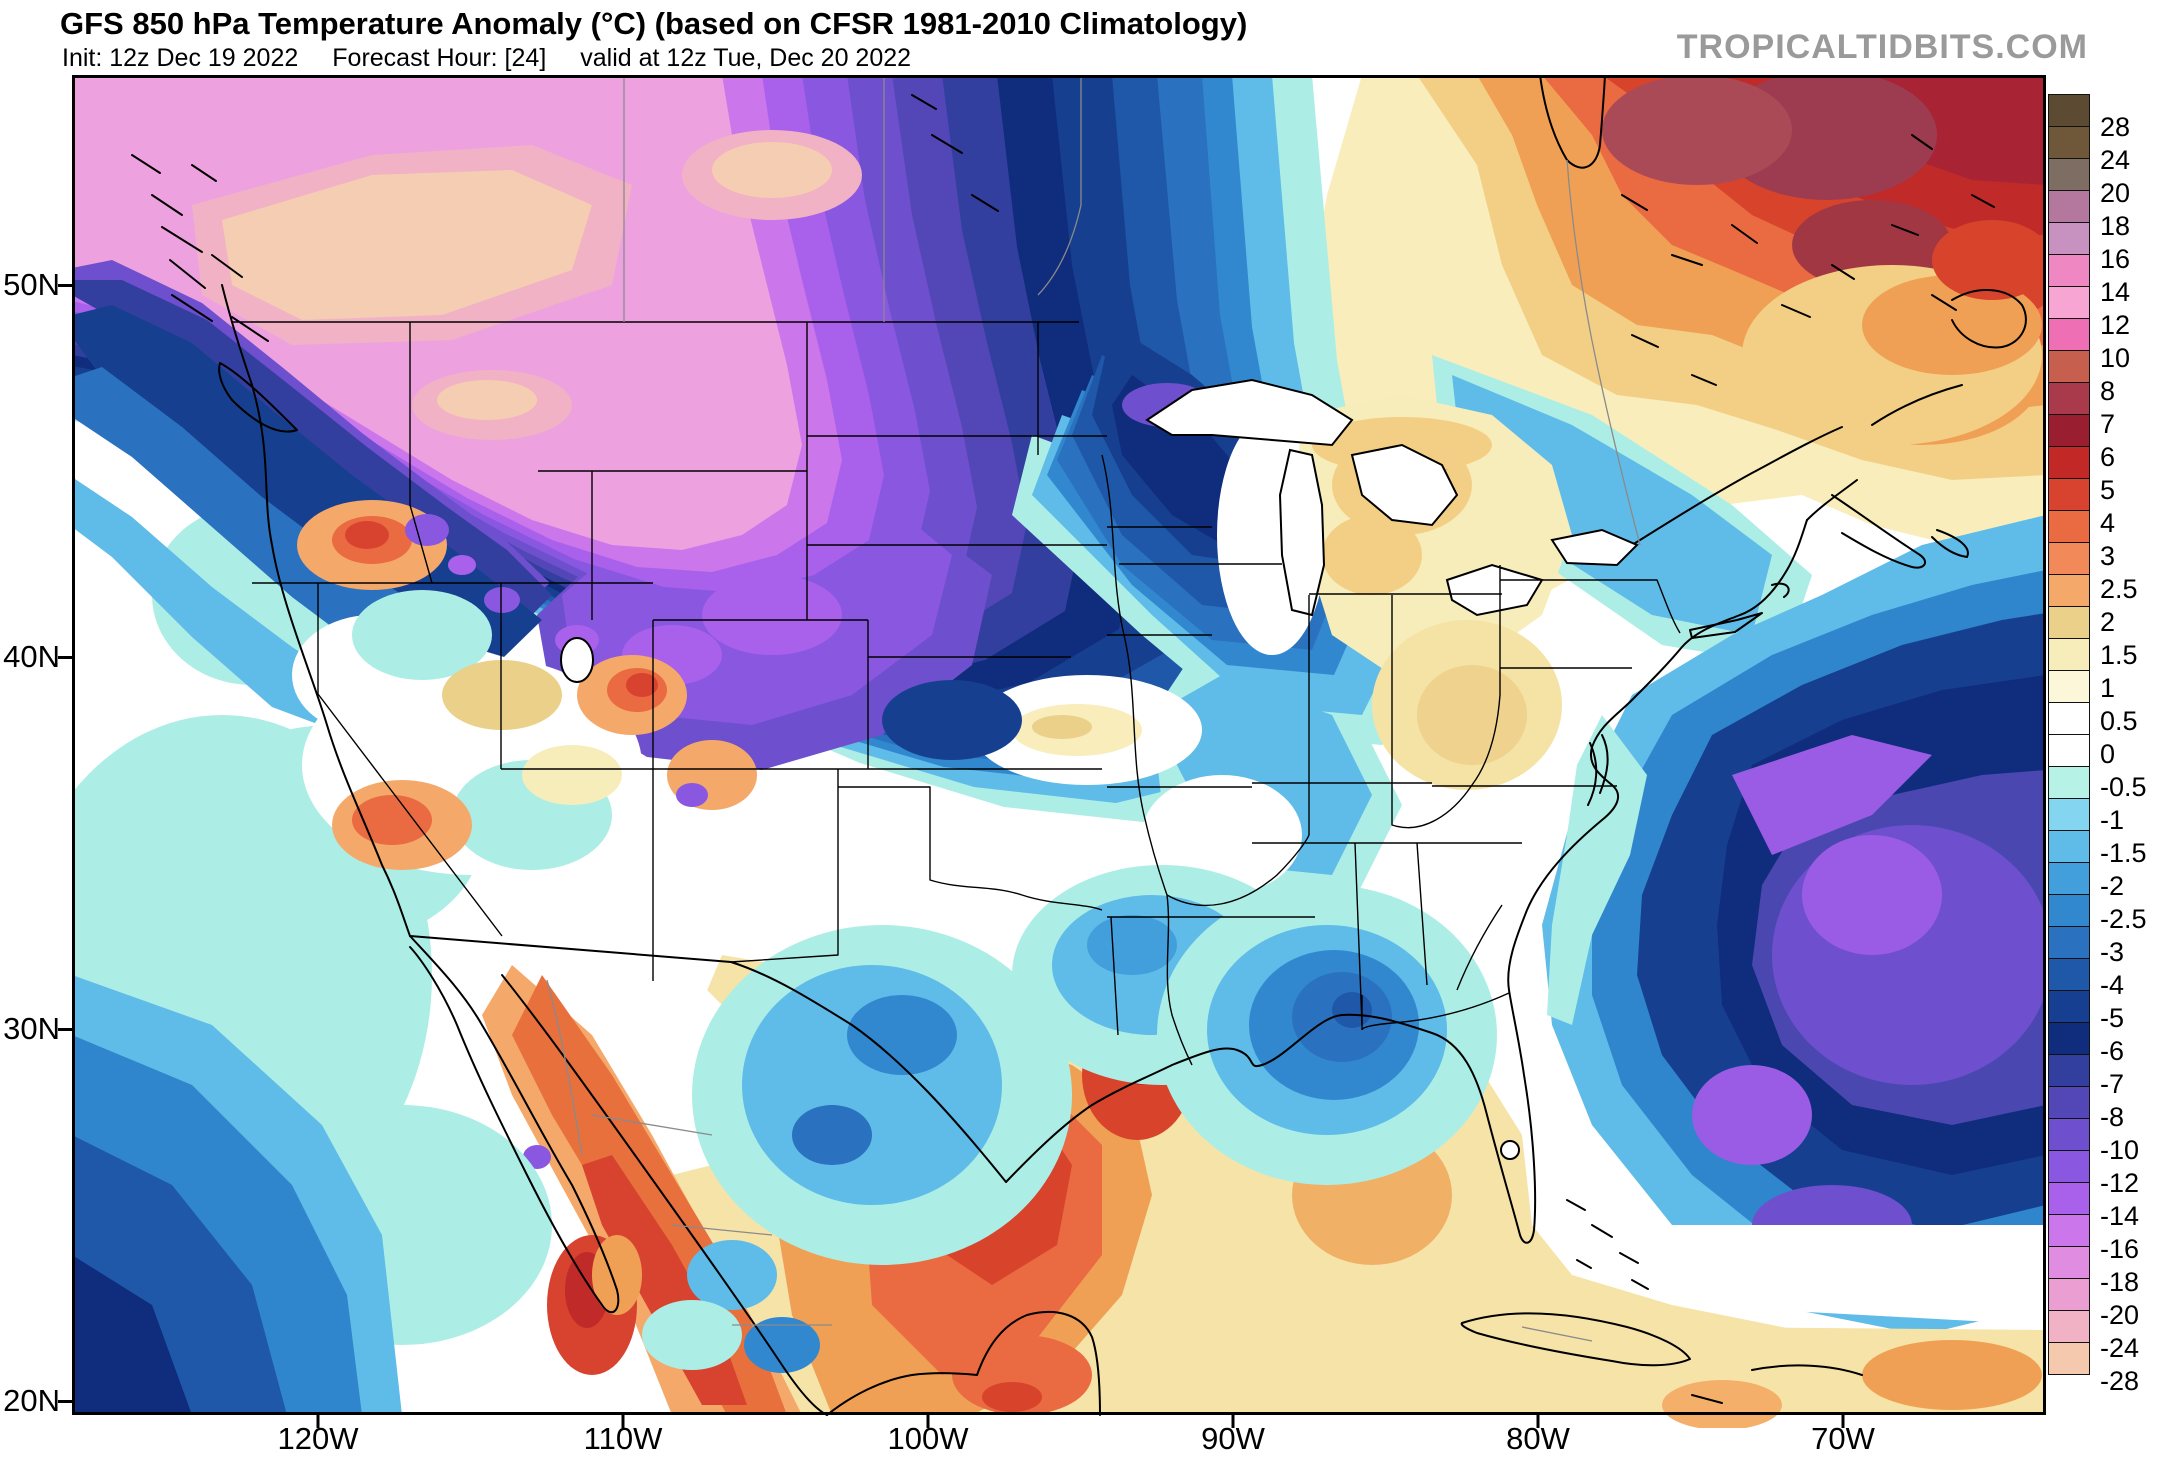  I want to click on colorbar-label: -14, so click(2120, 1216).